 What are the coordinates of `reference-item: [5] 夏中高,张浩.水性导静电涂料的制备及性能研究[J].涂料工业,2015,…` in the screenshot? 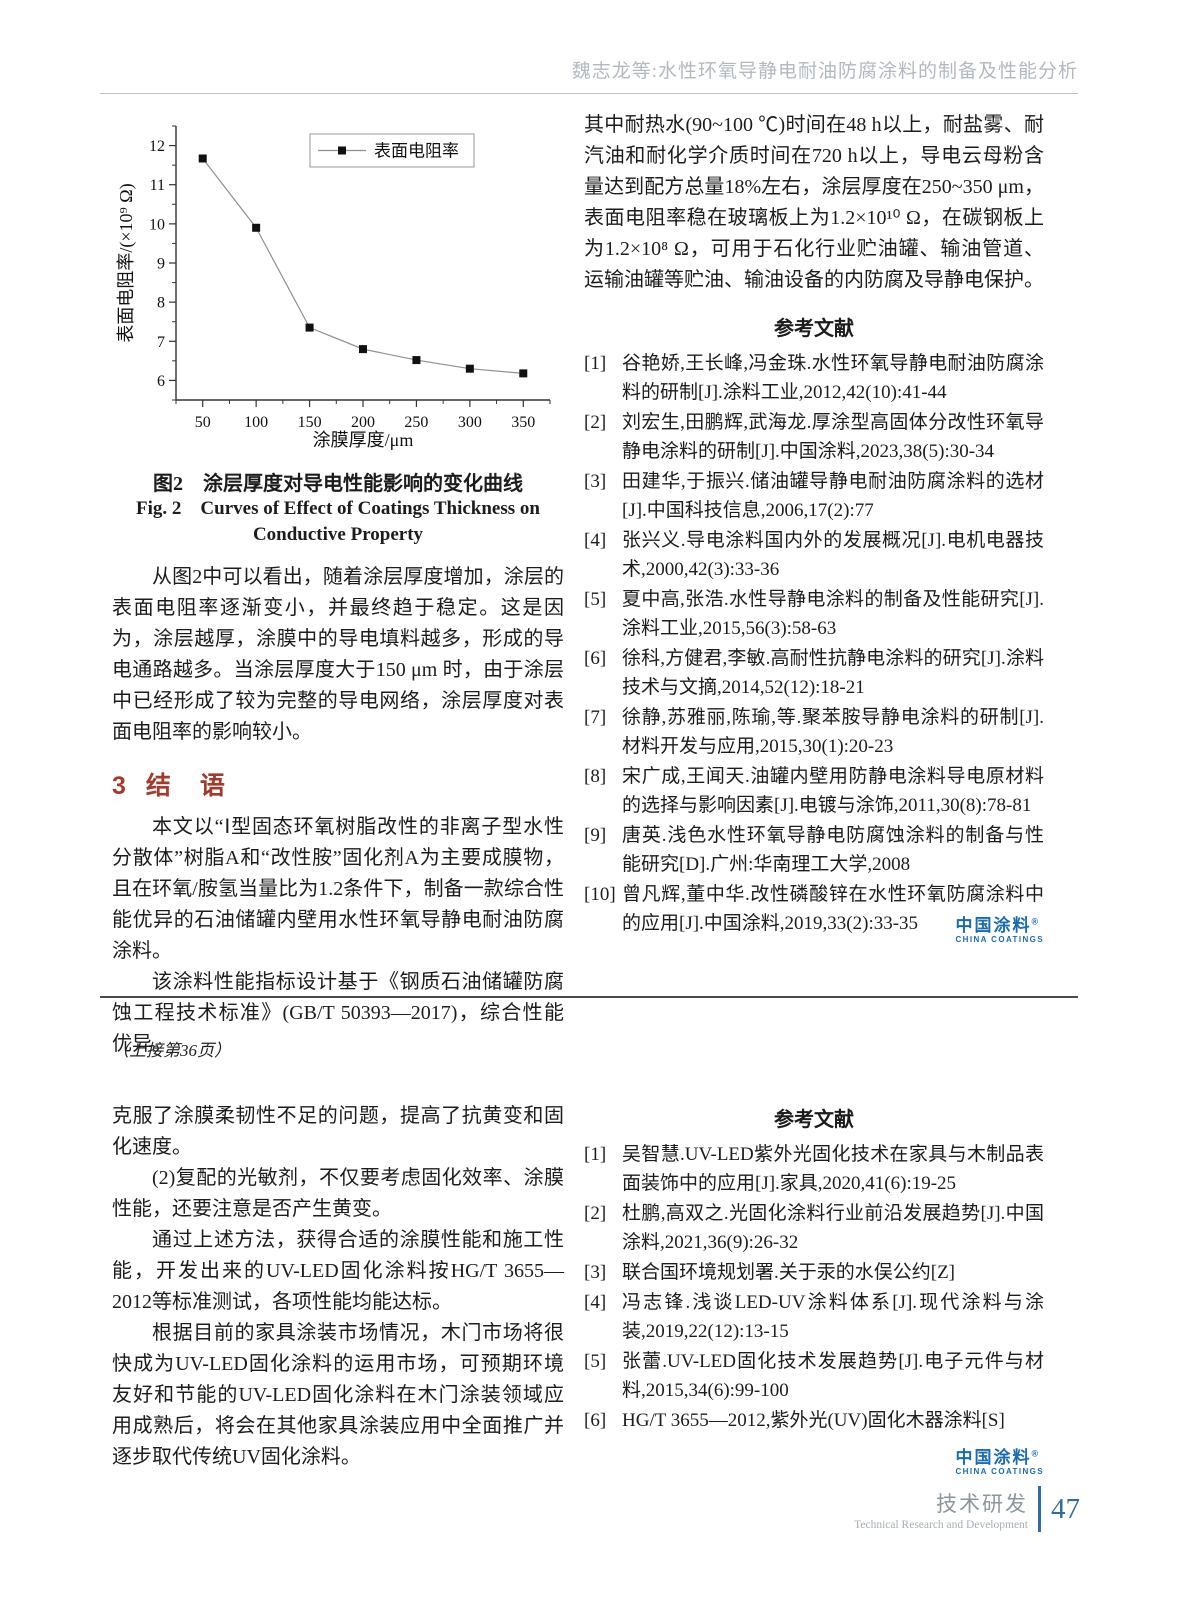 It's located at (814, 614).